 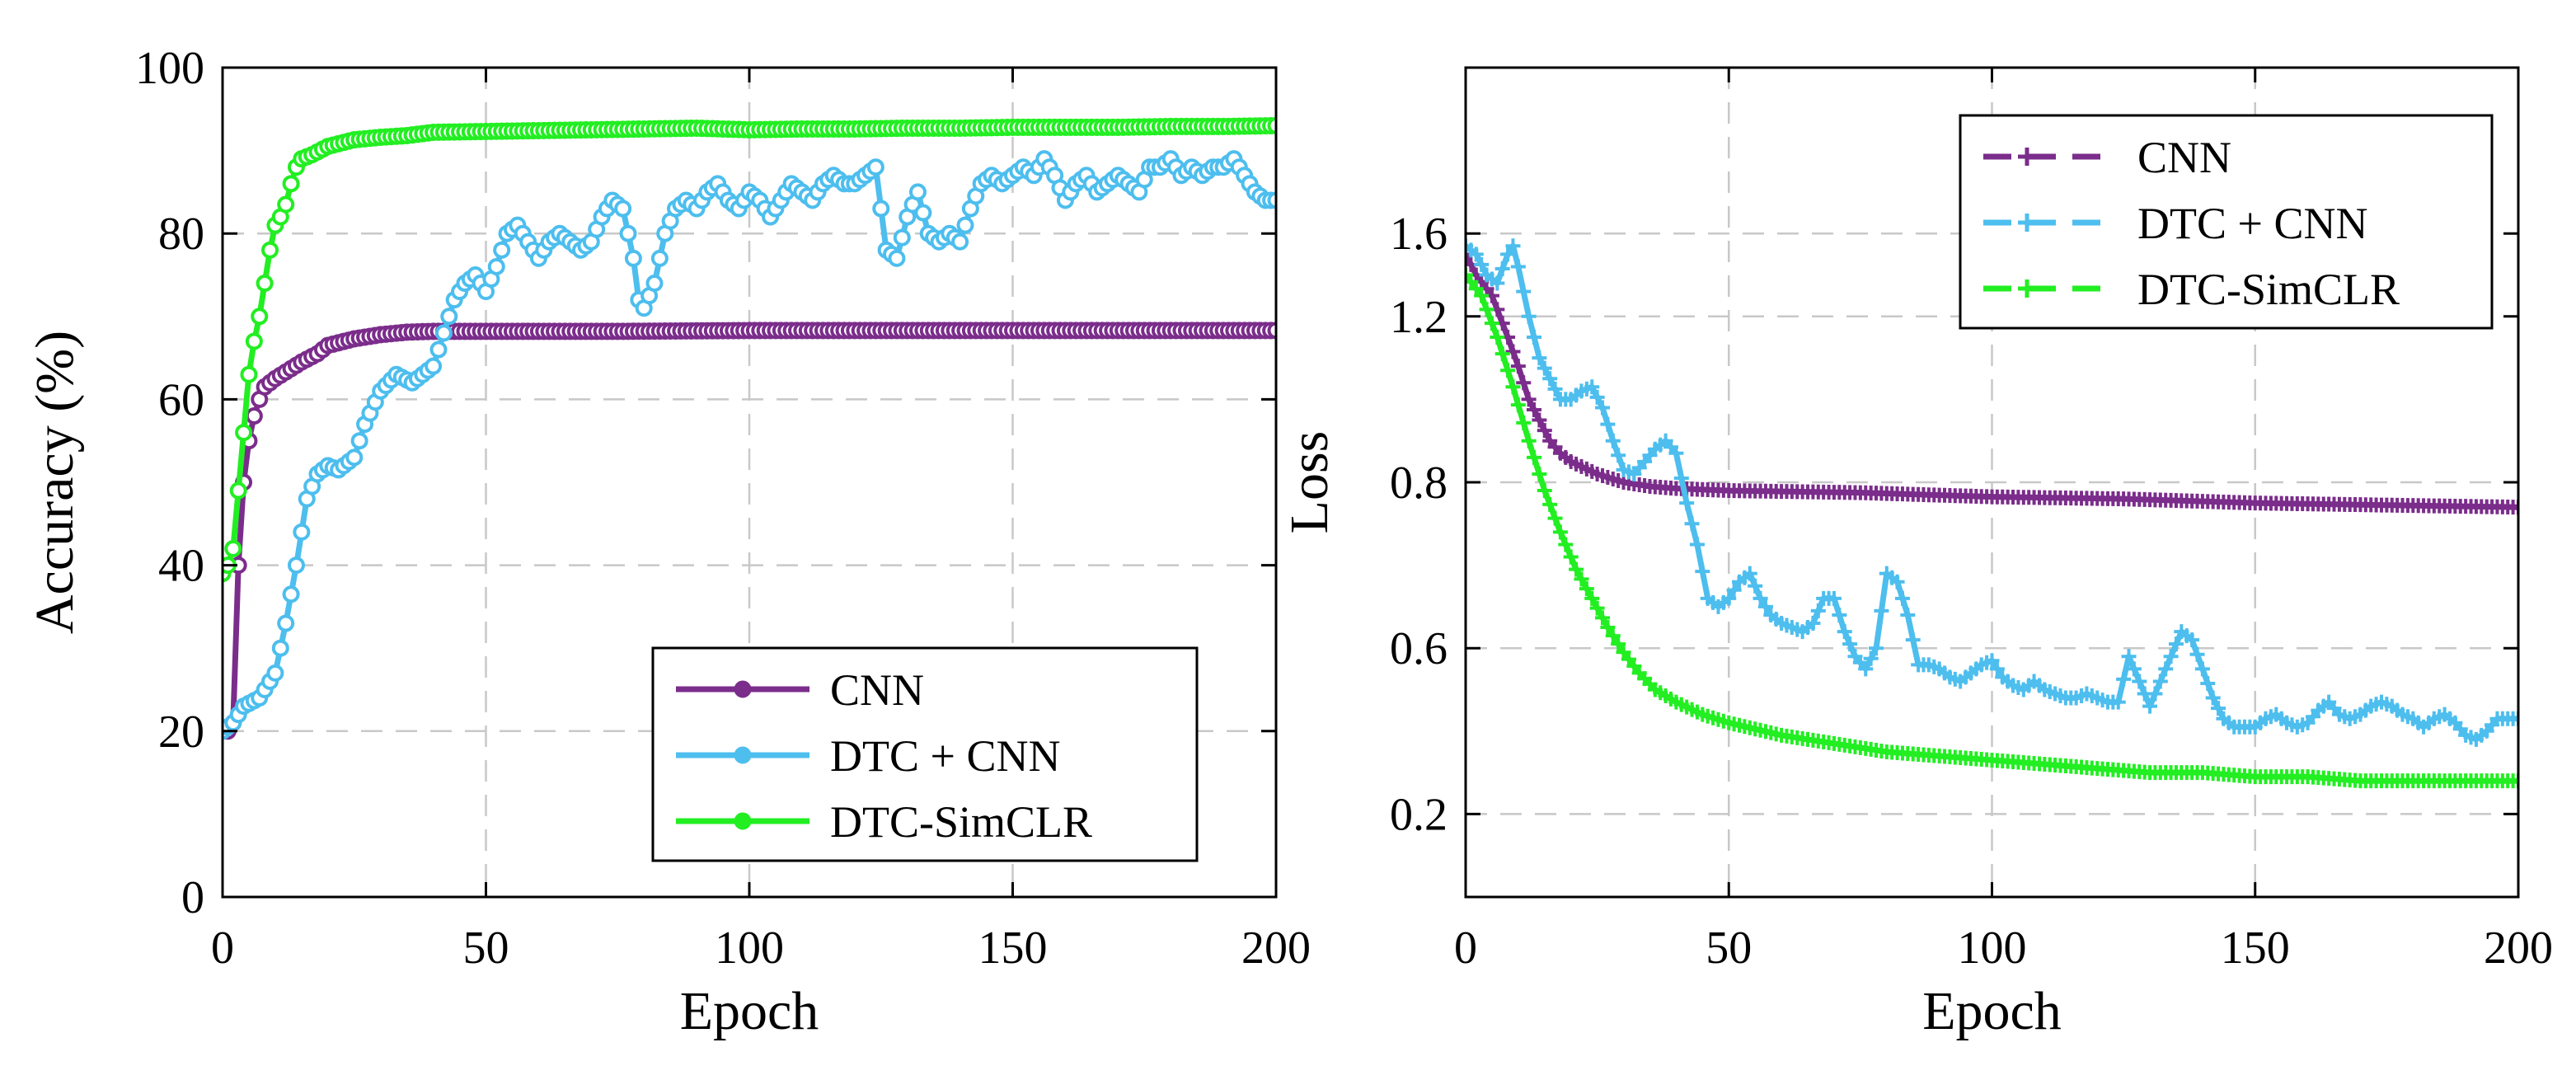 What do you see at coordinates (1992, 381) in the screenshot?
I see `series-cnn` at bounding box center [1992, 381].